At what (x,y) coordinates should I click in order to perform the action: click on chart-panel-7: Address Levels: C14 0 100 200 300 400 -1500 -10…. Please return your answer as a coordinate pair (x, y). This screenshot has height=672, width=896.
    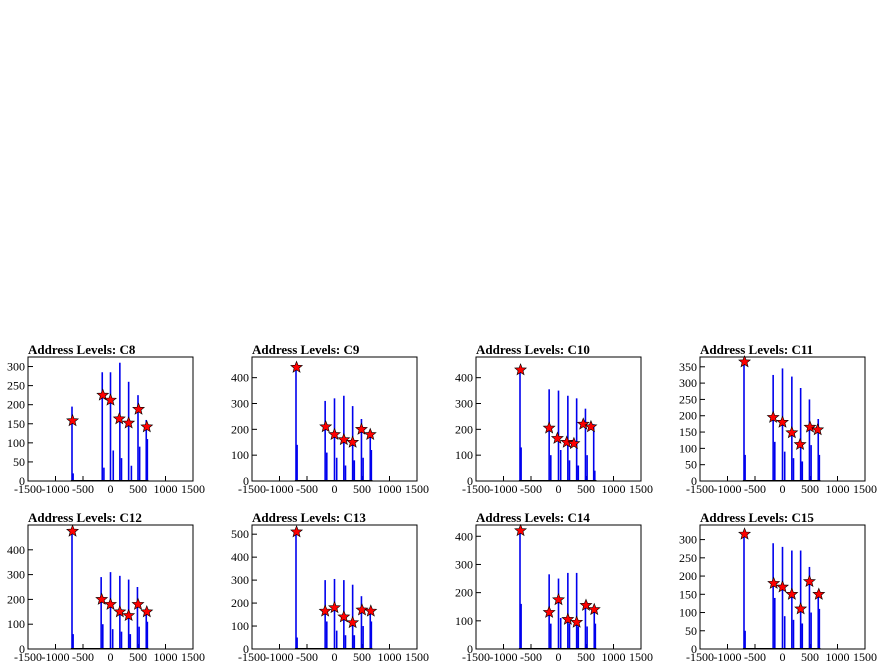
    Looking at the image, I should click on (554, 587).